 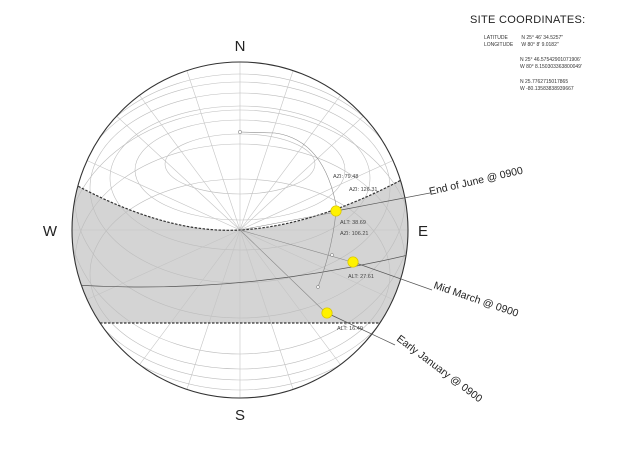 I want to click on longitude-label: LONGITUDE, so click(x=499, y=45).